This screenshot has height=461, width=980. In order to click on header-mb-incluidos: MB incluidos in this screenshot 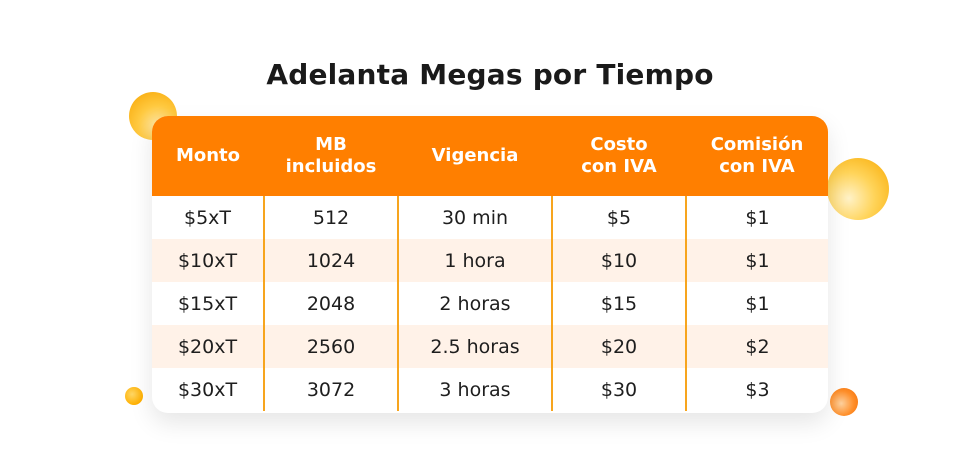, I will do `click(331, 156)`.